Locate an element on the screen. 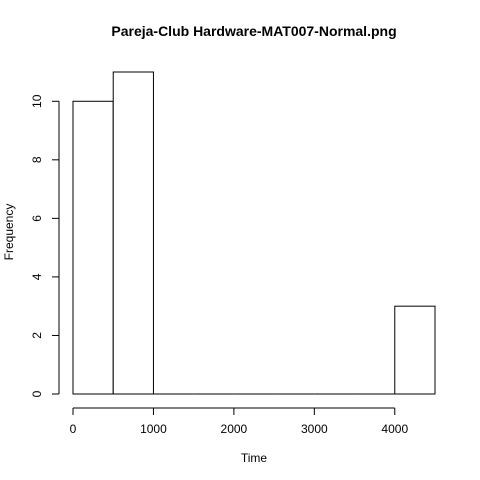  x-tick-label: 2000 is located at coordinates (234, 429).